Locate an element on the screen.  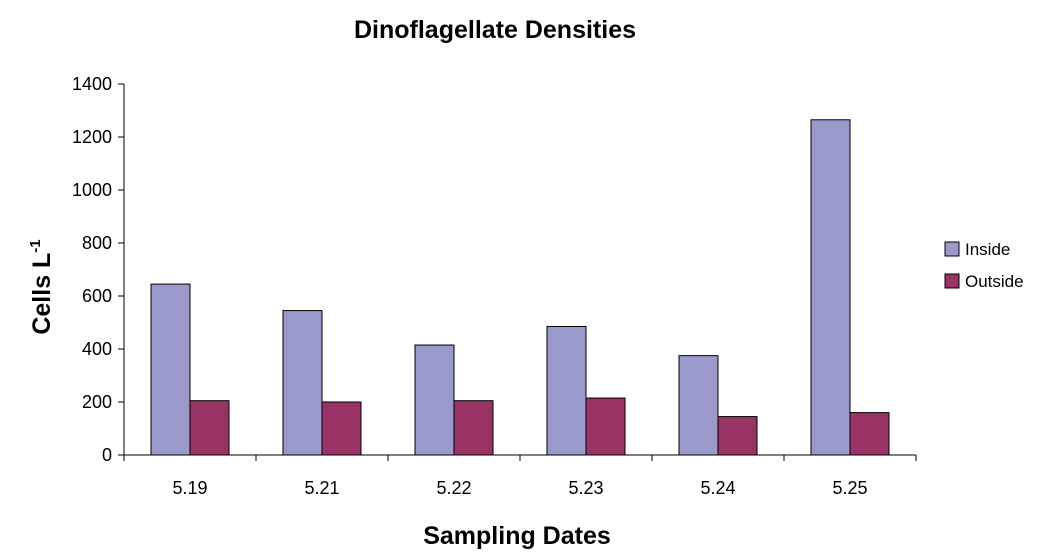
svg-text: Cells L-1 is located at coordinates (41, 286).